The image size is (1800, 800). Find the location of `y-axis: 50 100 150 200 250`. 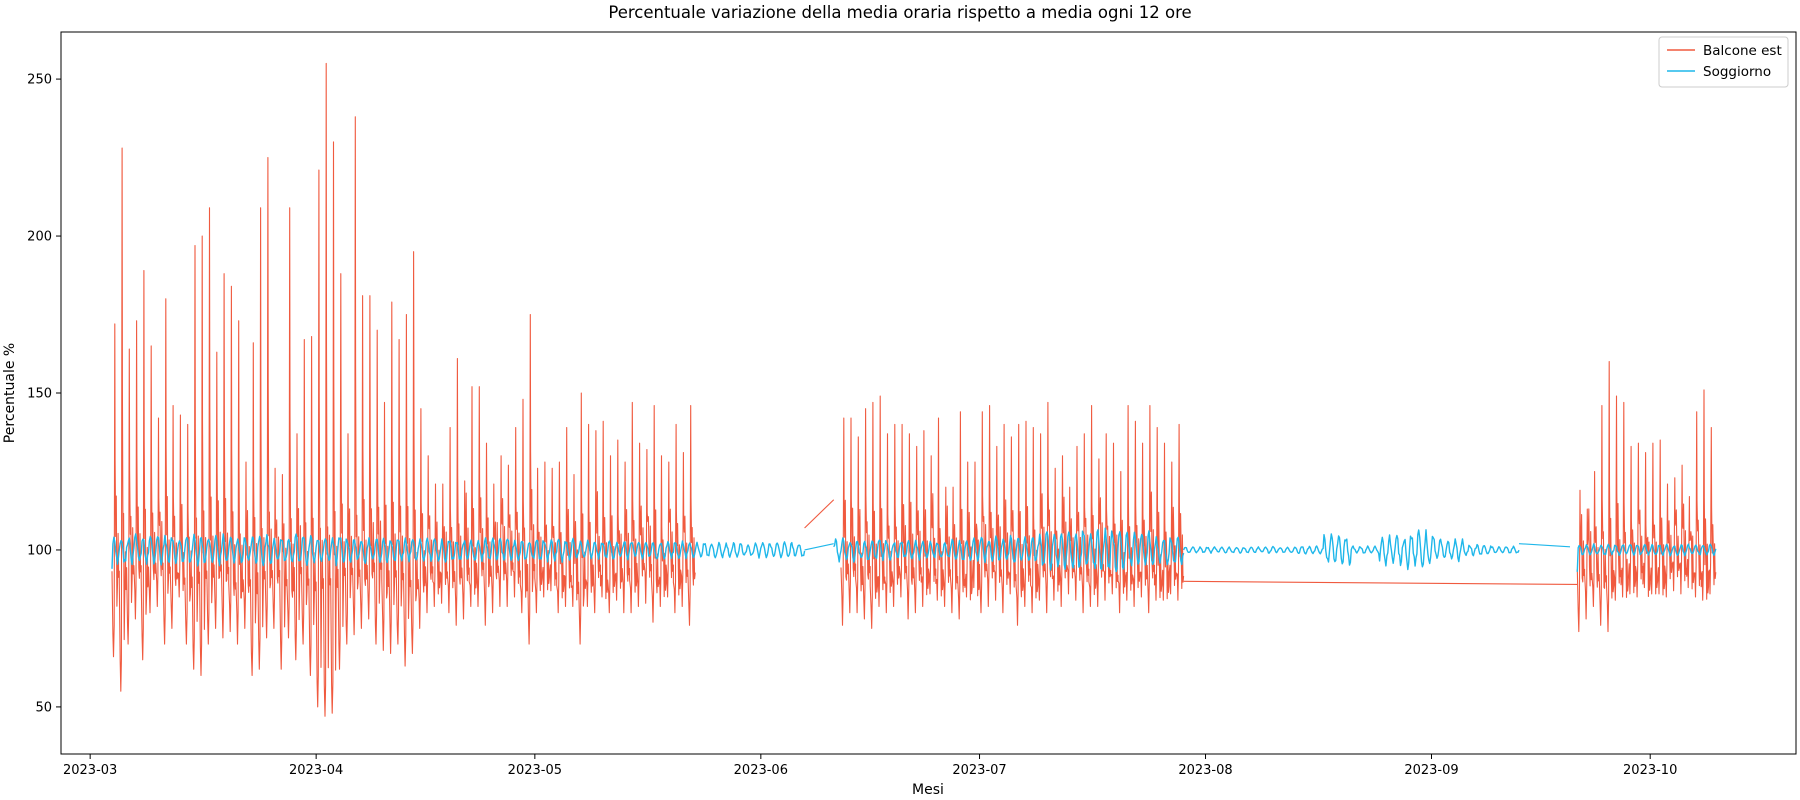

y-axis: 50 100 150 200 250 is located at coordinates (44, 394).